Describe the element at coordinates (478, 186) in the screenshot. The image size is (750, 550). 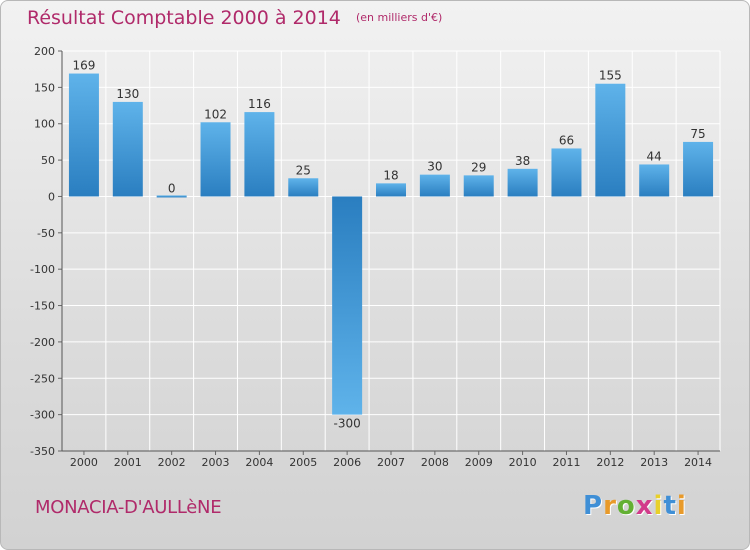
I see `bar-2009` at that location.